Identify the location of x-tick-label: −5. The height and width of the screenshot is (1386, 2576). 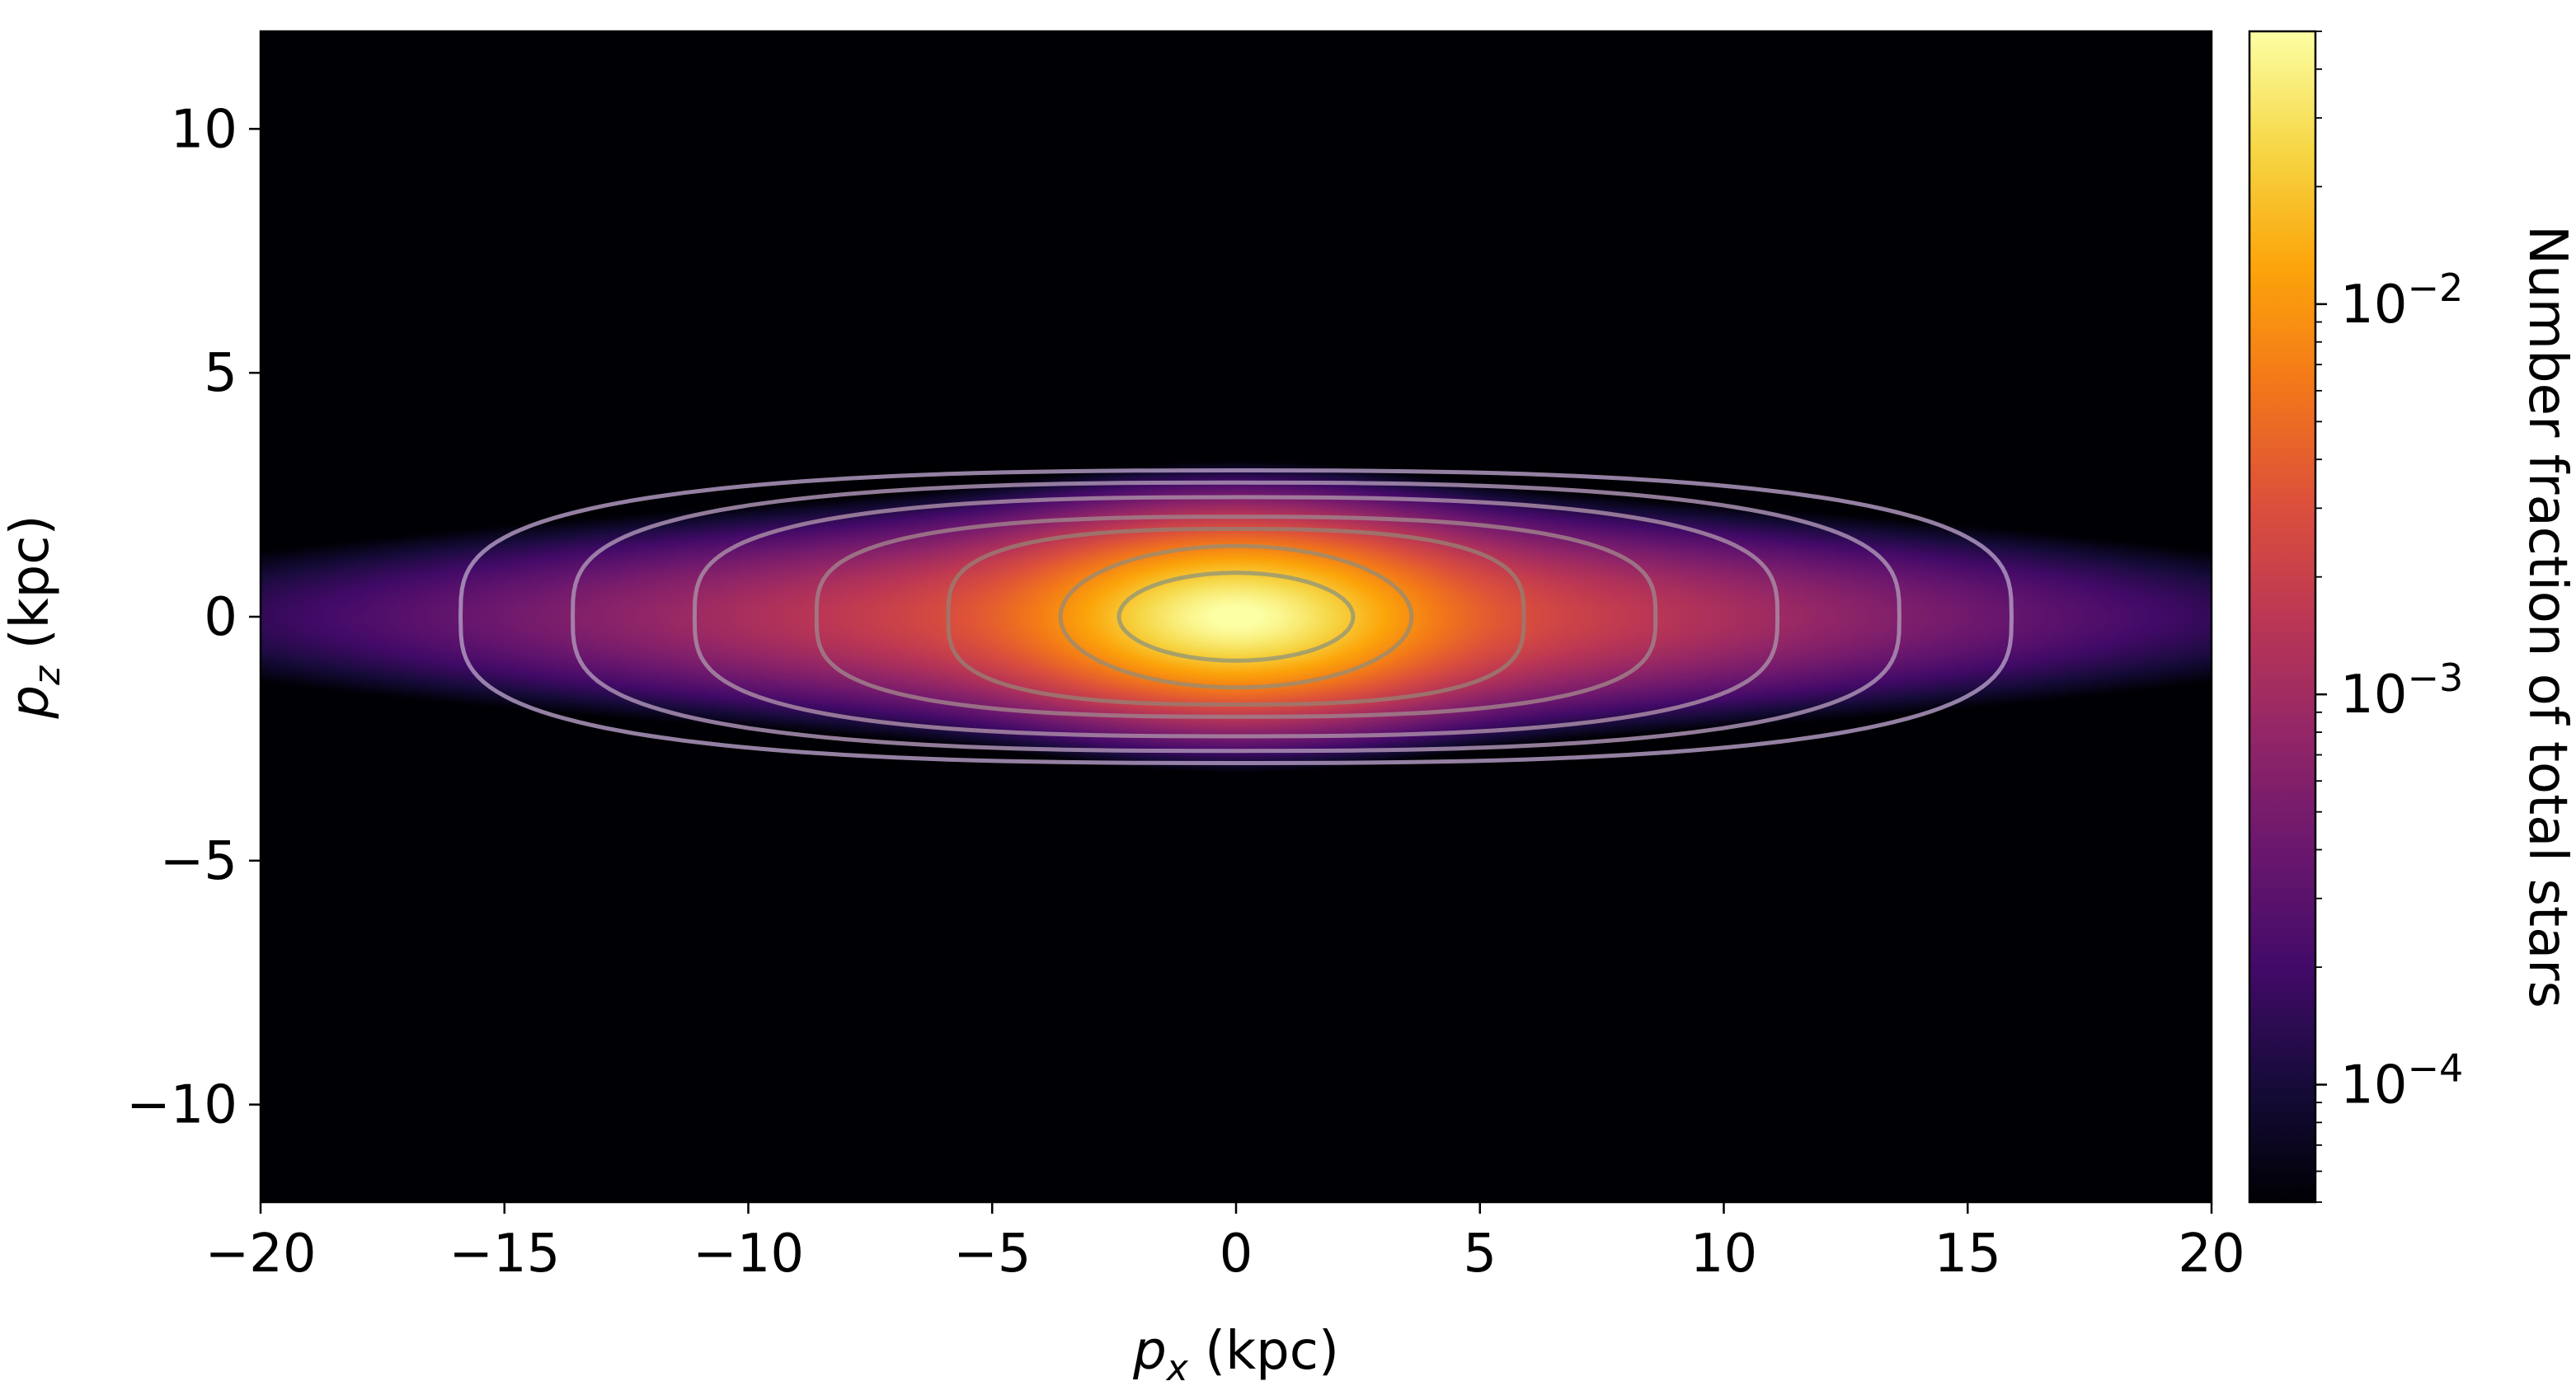
(992, 1254).